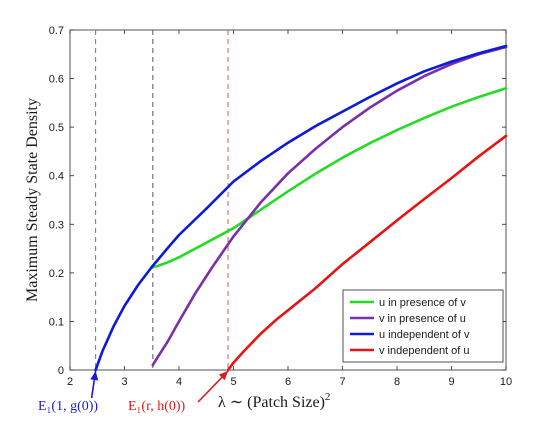 The width and height of the screenshot is (556, 425). What do you see at coordinates (56, 177) in the screenshot?
I see `y-tick-label: 0.4` at bounding box center [56, 177].